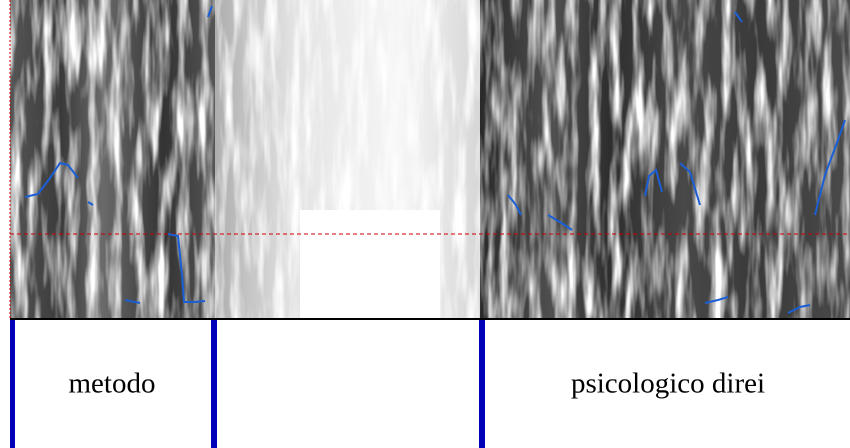 Image resolution: width=850 pixels, height=448 pixels. Describe the element at coordinates (112, 384) in the screenshot. I see `interval-label: metodo` at that location.